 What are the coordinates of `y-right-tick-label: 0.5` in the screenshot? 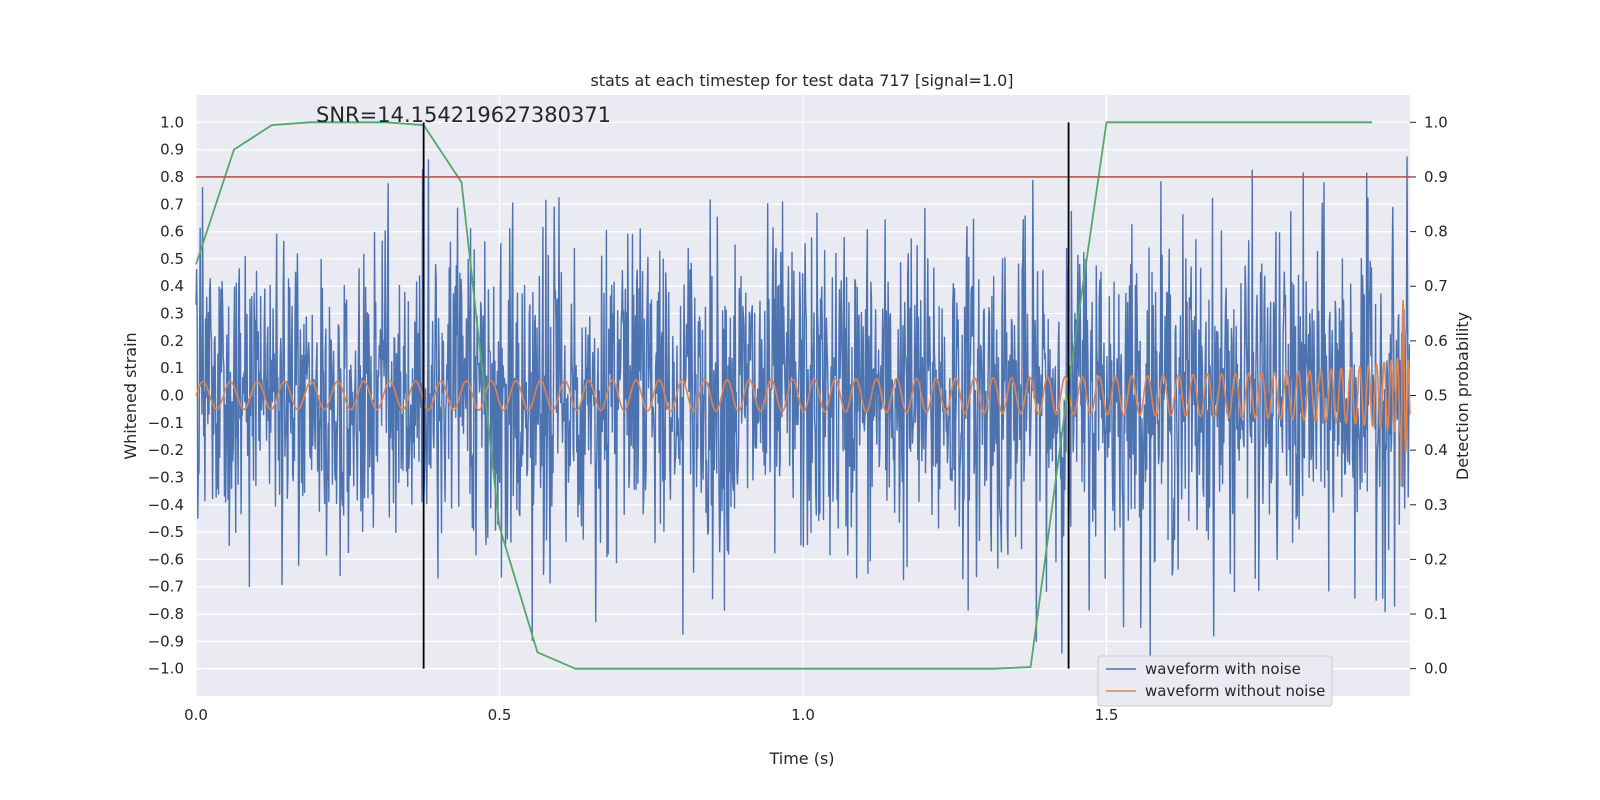 It's located at (1436, 396).